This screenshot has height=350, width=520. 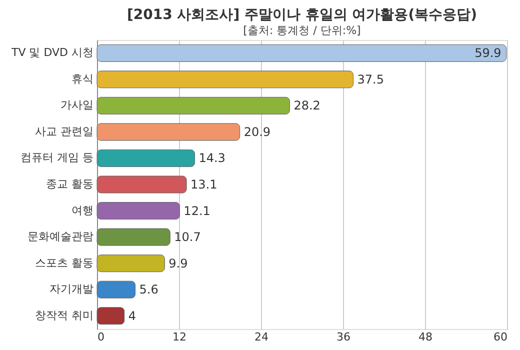 What do you see at coordinates (64, 131) in the screenshot?
I see `y-tick-label: 사교 관련일` at bounding box center [64, 131].